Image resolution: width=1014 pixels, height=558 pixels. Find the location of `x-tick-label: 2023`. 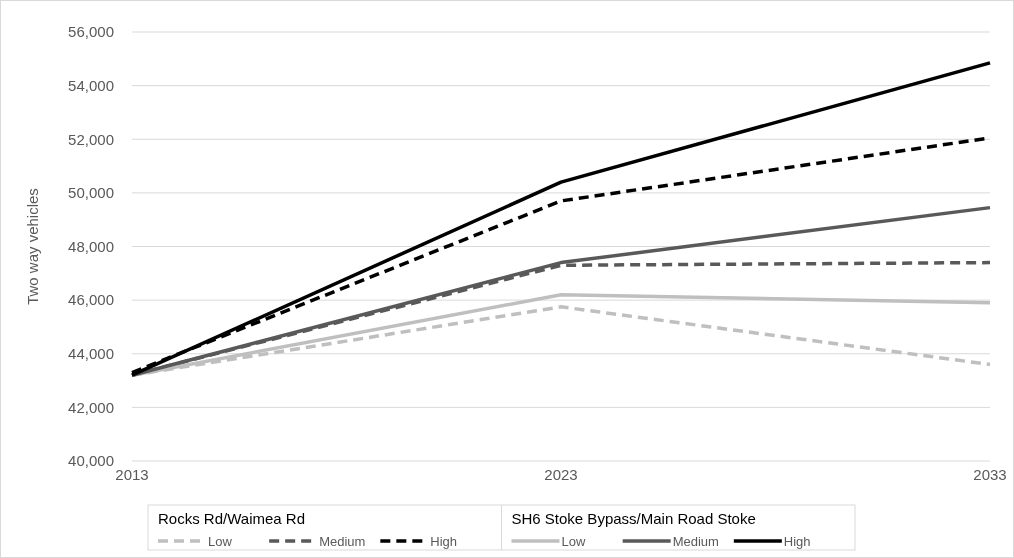

x-tick-label: 2023 is located at coordinates (561, 474).